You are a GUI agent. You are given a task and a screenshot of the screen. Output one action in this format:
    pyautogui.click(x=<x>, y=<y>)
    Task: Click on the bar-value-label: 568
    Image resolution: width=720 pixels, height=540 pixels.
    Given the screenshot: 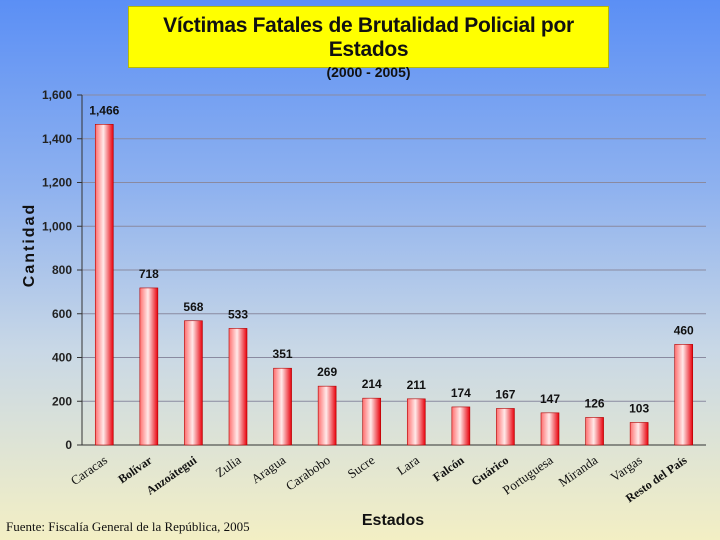 What is the action you would take?
    pyautogui.click(x=193, y=307)
    